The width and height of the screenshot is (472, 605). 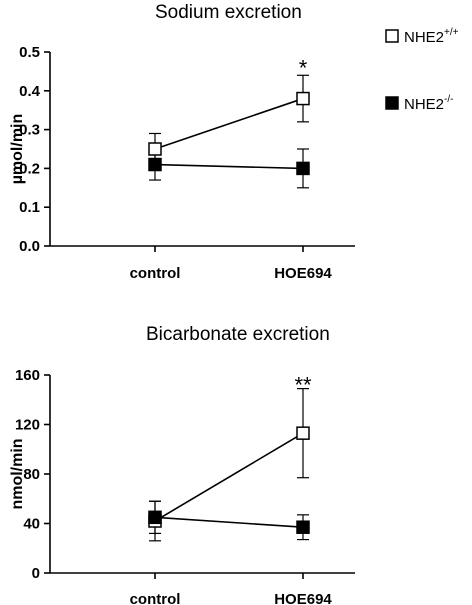 What do you see at coordinates (31, 524) in the screenshot?
I see `bicarbonate-y-tick-label: 40` at bounding box center [31, 524].